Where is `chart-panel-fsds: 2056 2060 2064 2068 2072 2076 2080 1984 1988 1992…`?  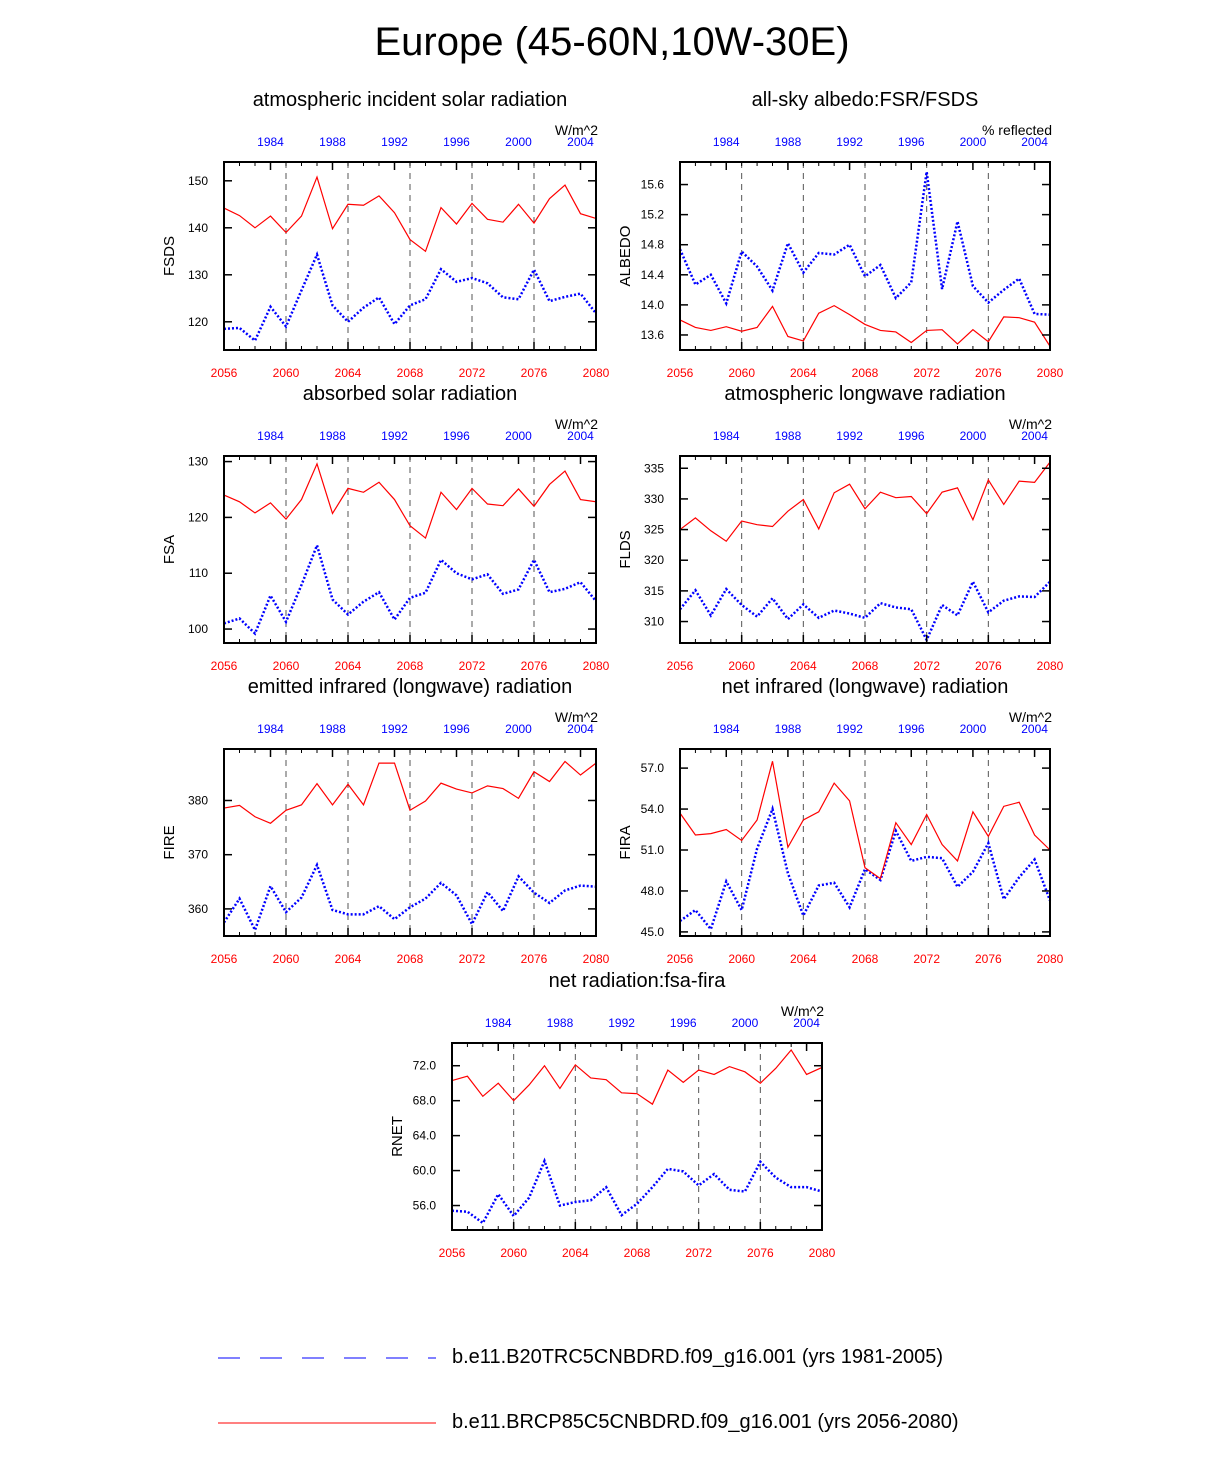
chart-panel-fsds: 2056 2060 2064 2068 2072 2076 2080 1984 1988 1992… is located at coordinates (385, 234).